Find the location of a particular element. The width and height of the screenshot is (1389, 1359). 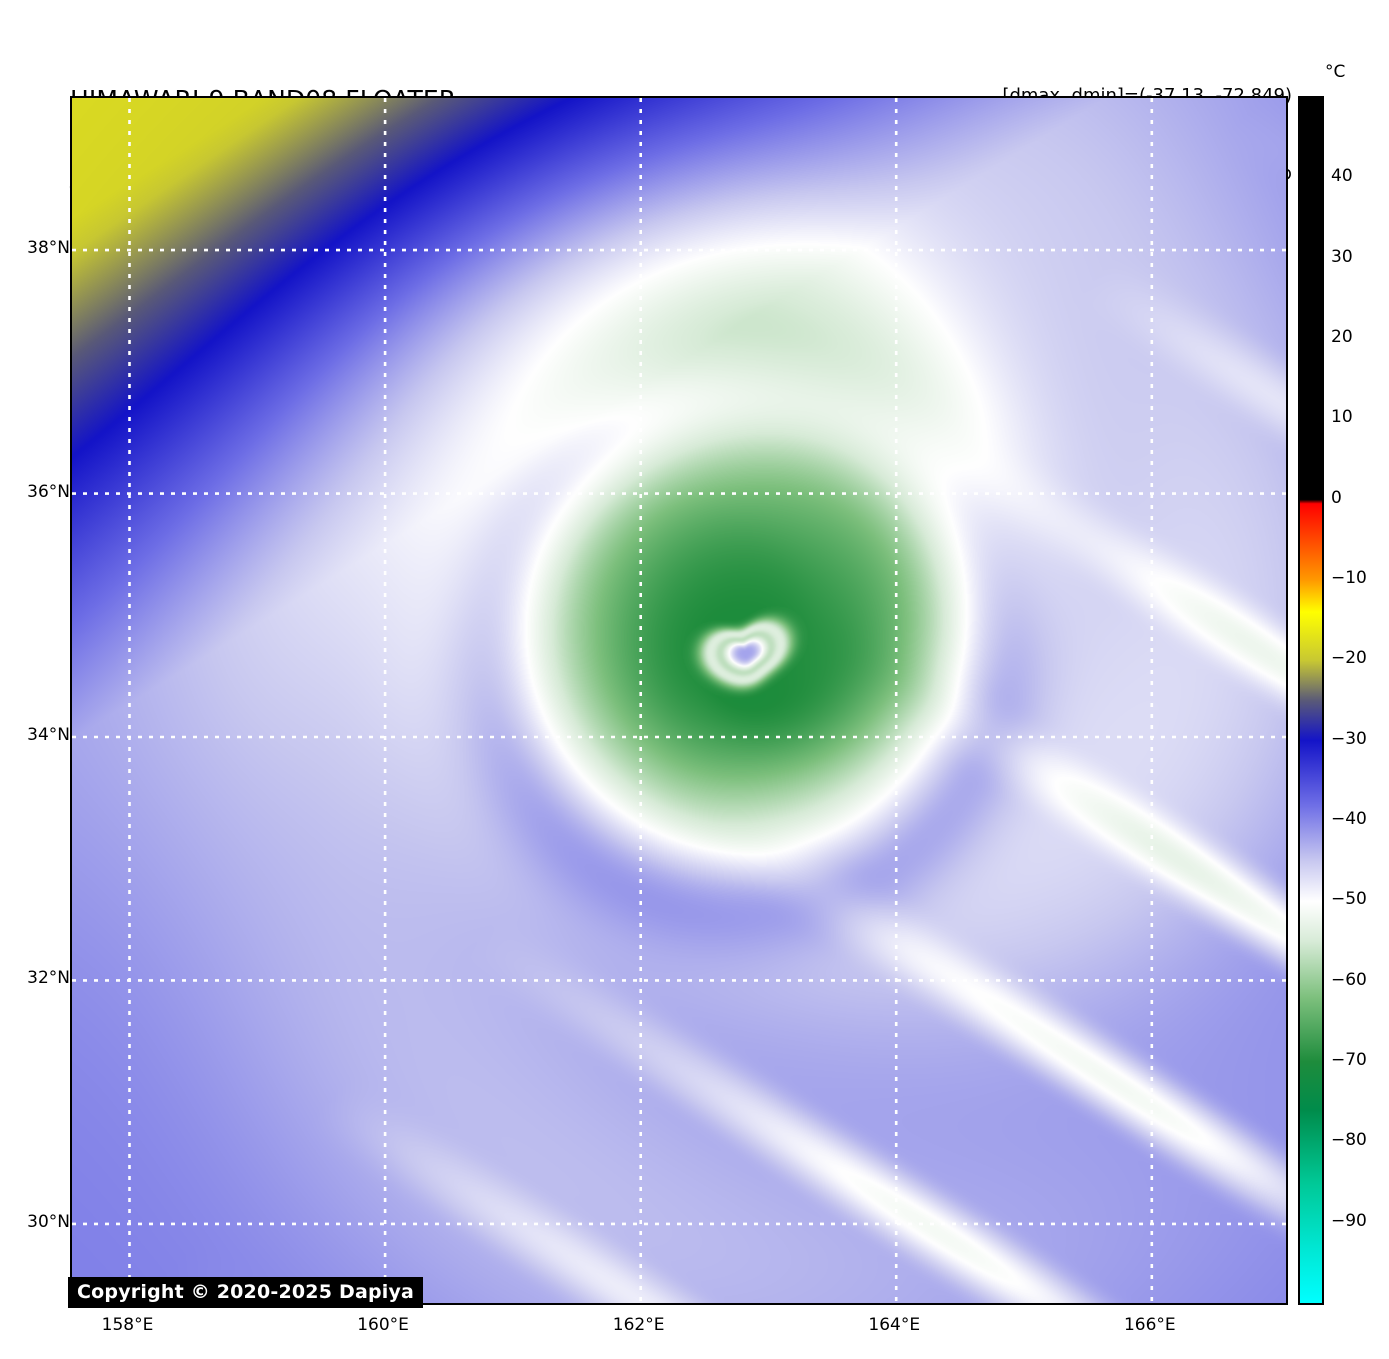

colorbar is located at coordinates (1311, 700).